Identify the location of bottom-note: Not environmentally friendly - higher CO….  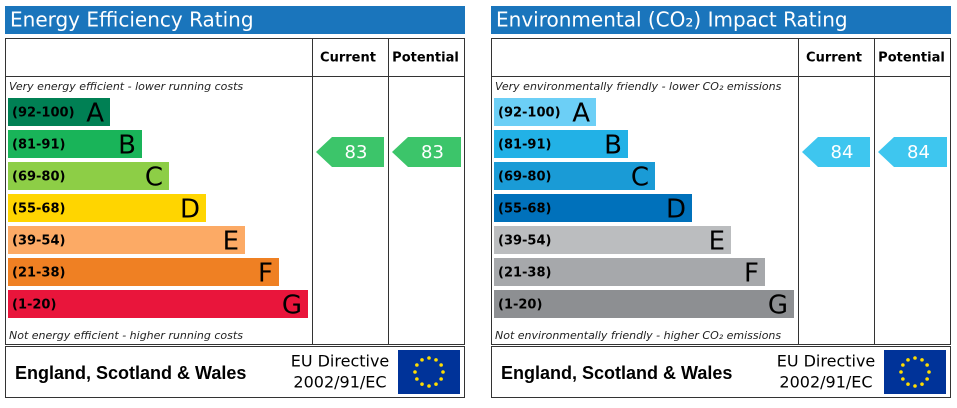
(638, 335).